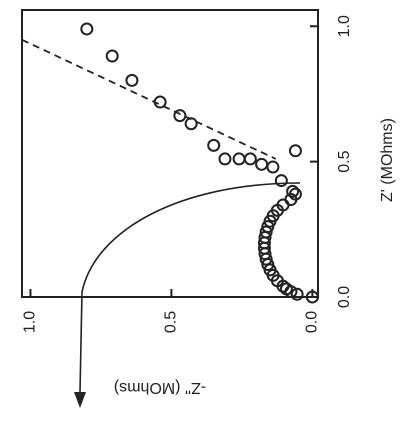 This screenshot has height=423, width=417. Describe the element at coordinates (344, 161) in the screenshot. I see `x-tick-label: 0.5` at that location.